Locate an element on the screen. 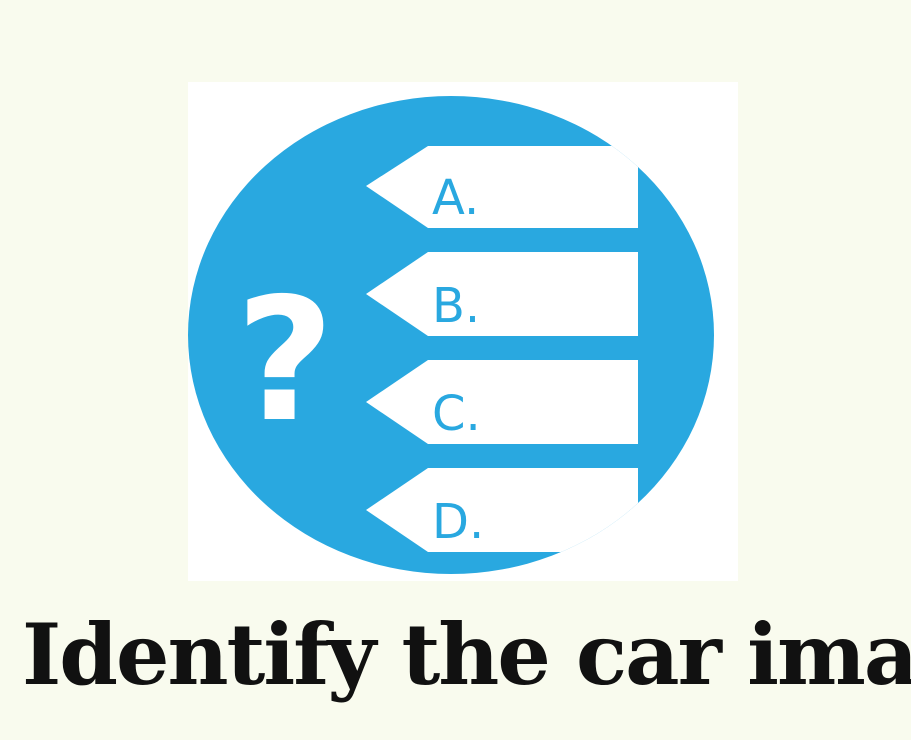 The image size is (911, 740). option-card-c is located at coordinates (502, 402).